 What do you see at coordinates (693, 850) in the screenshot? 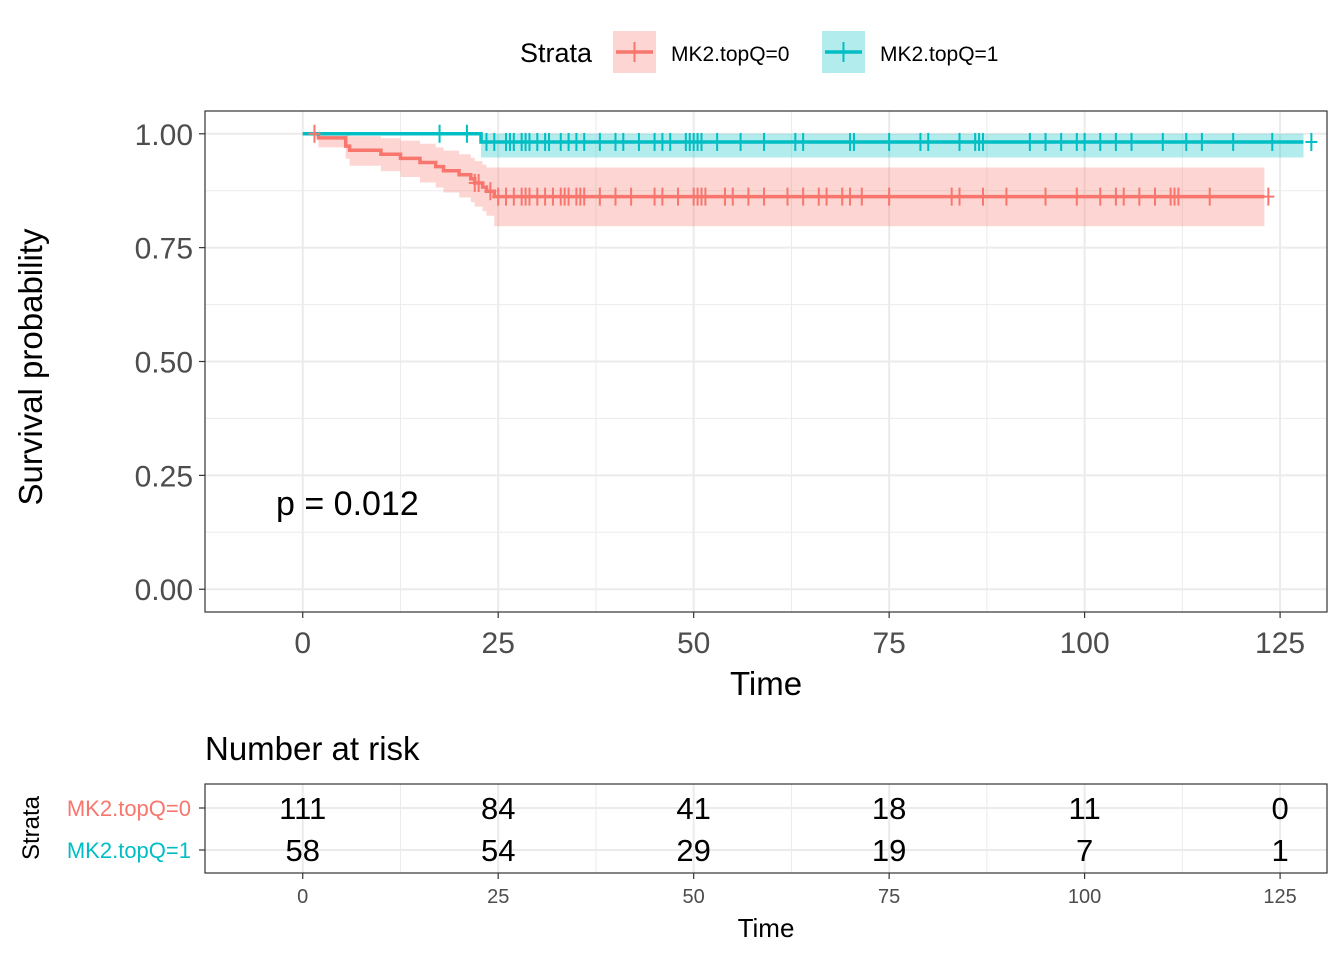
I see `risk-cell: 29` at bounding box center [693, 850].